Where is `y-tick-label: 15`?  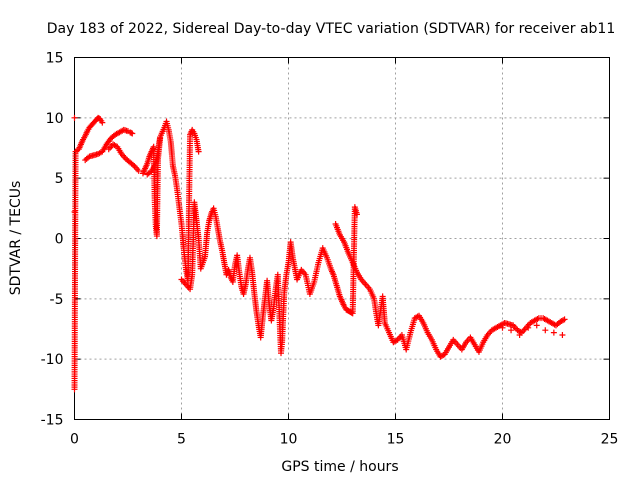 y-tick-label: 15 is located at coordinates (55, 59).